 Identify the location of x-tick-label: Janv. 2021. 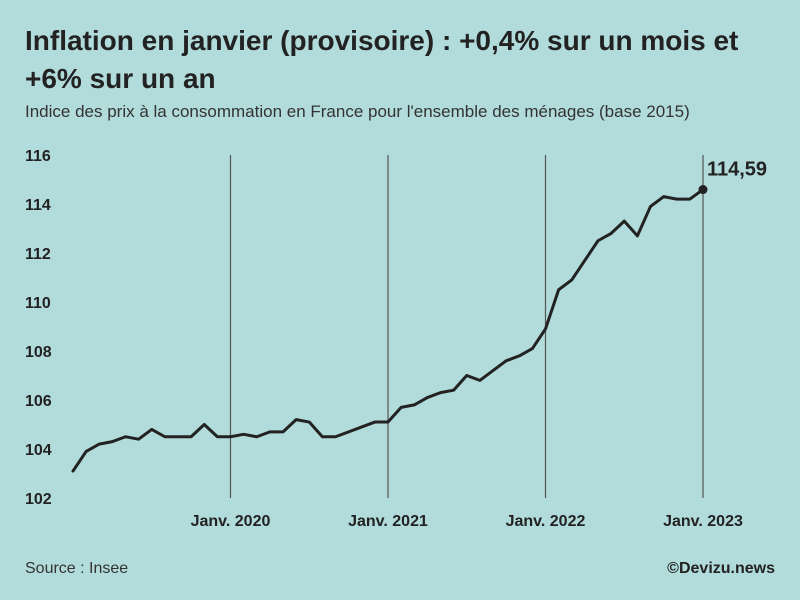
(388, 521).